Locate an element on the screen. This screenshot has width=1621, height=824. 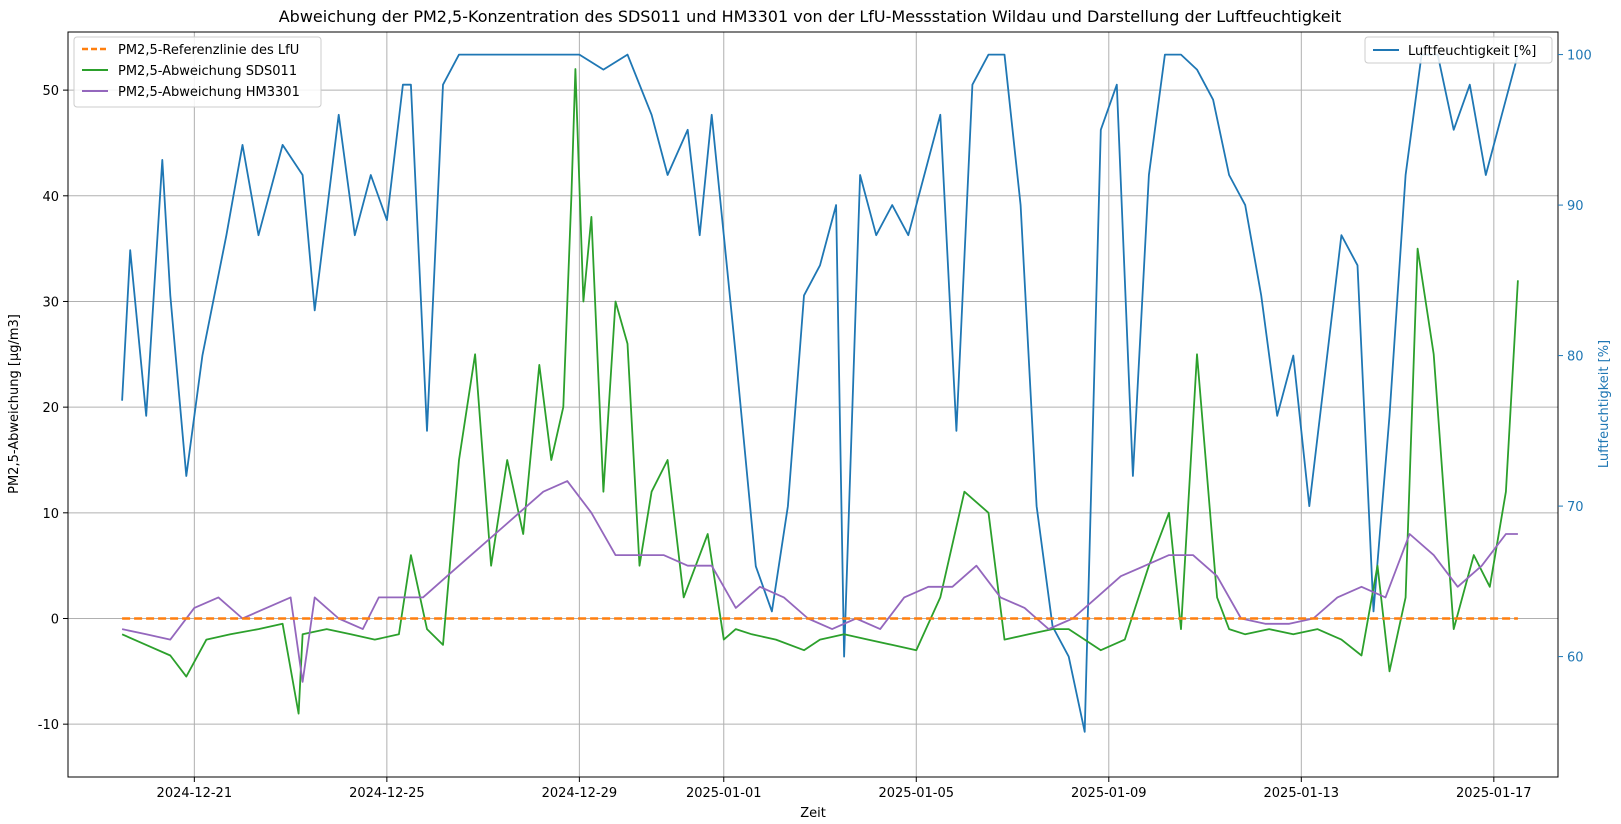
x-tick-label: 2024-12-21 is located at coordinates (195, 793).